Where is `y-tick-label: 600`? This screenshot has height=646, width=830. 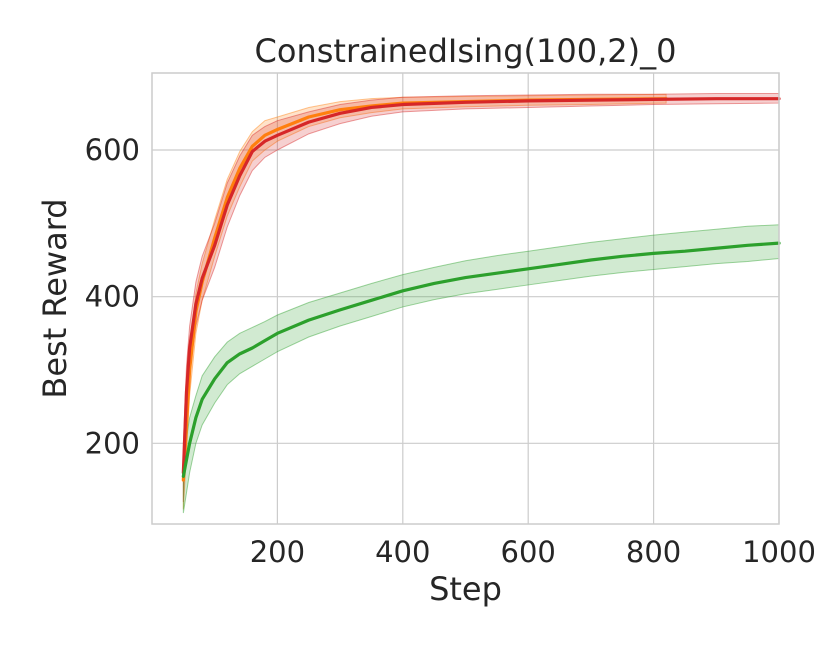 y-tick-label: 600 is located at coordinates (112, 150).